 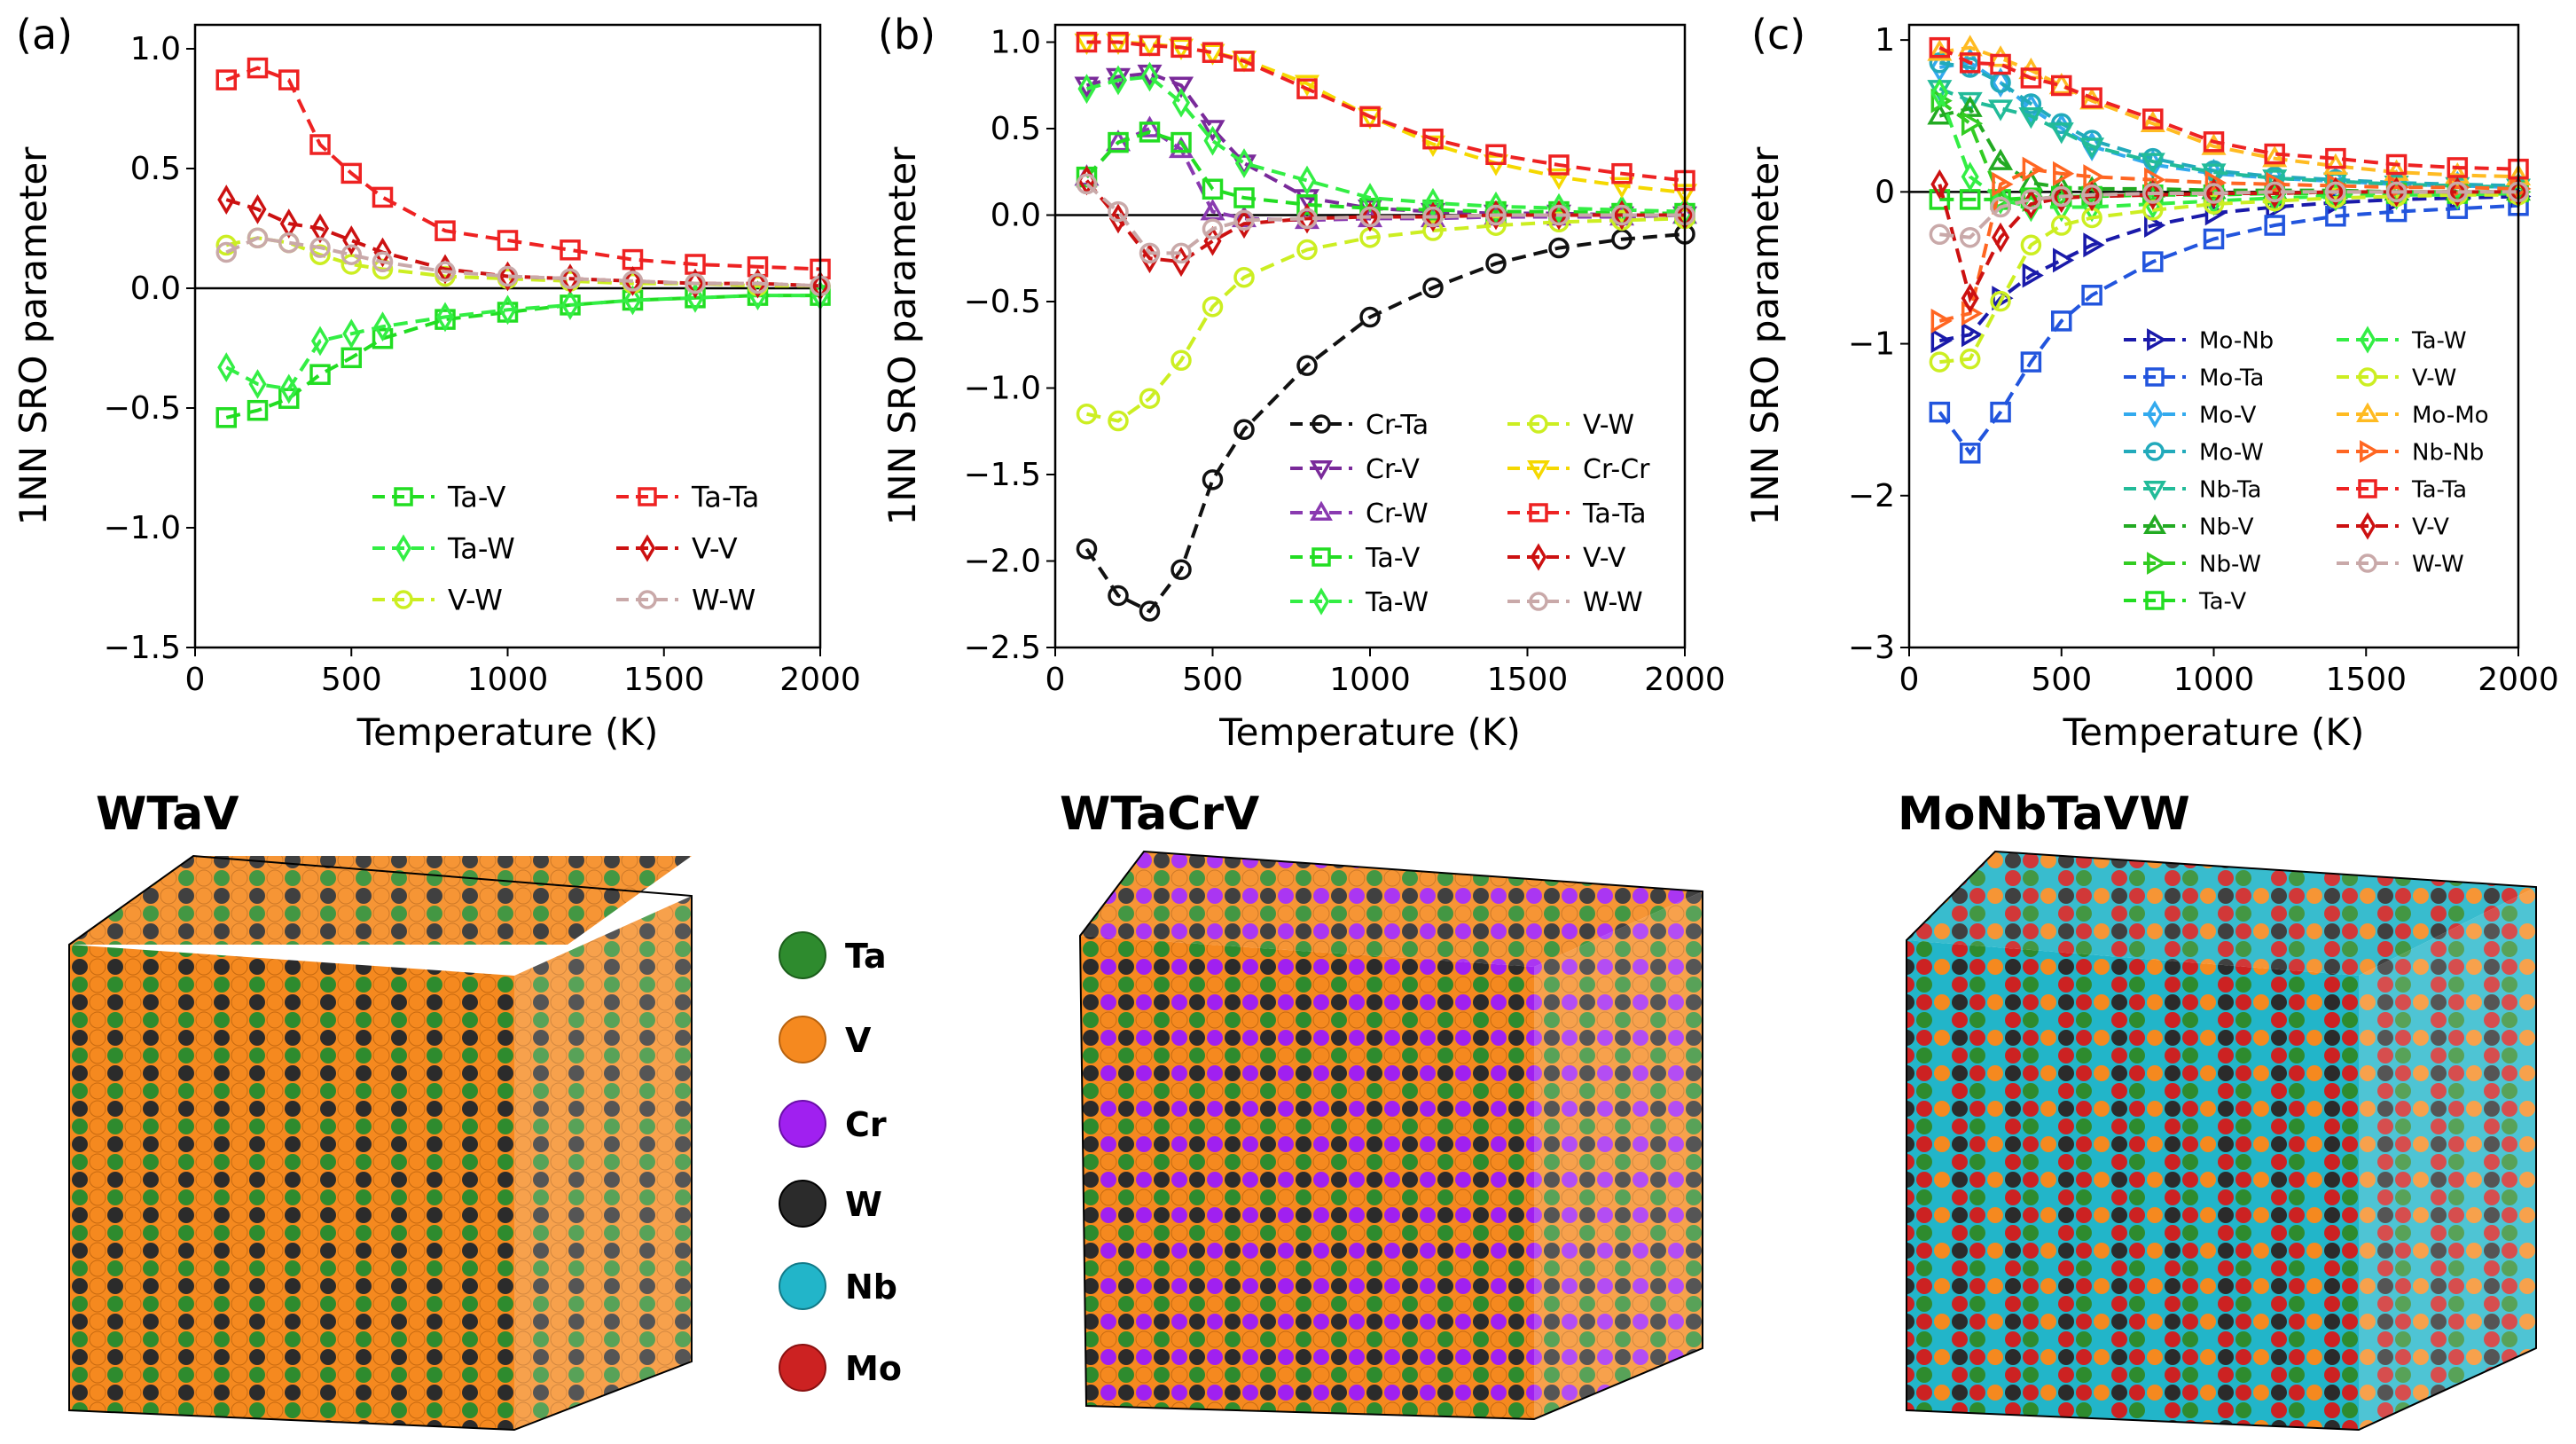 I want to click on element-swatch-nb, so click(x=802, y=1286).